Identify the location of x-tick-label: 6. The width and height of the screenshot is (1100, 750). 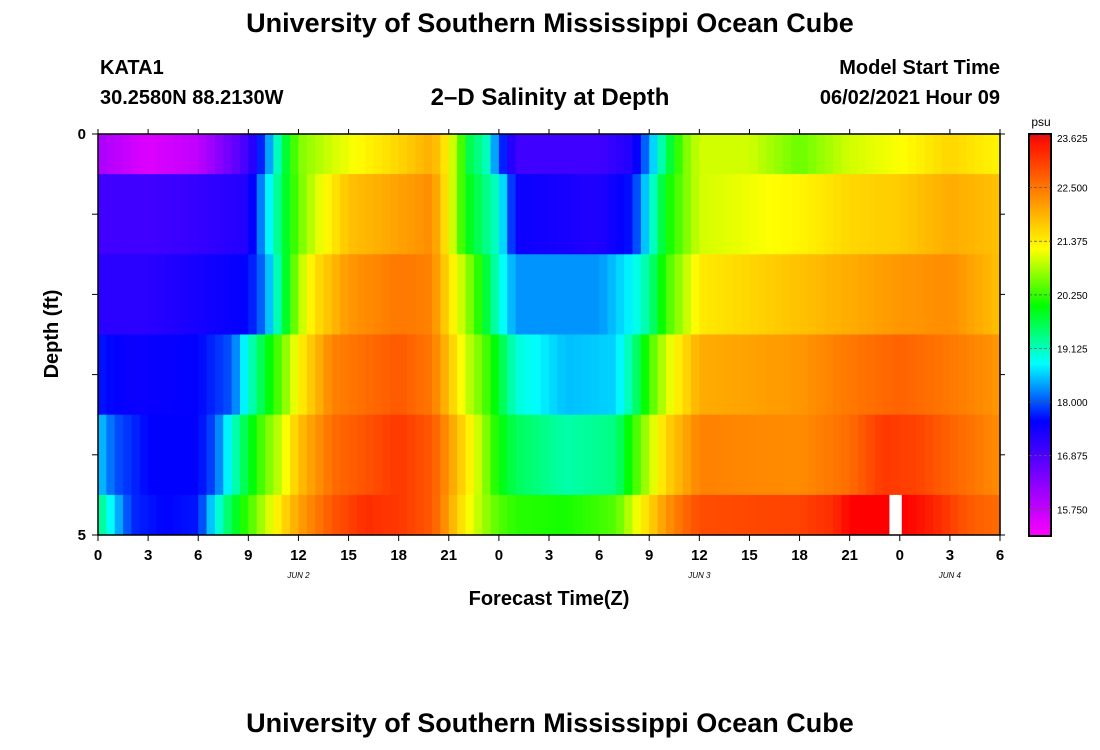
(198, 555).